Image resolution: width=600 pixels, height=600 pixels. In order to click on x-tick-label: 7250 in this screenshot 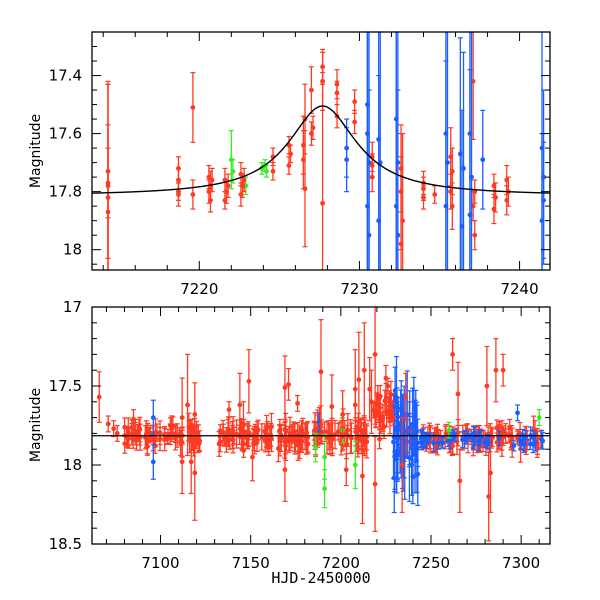, I will do `click(431, 563)`.